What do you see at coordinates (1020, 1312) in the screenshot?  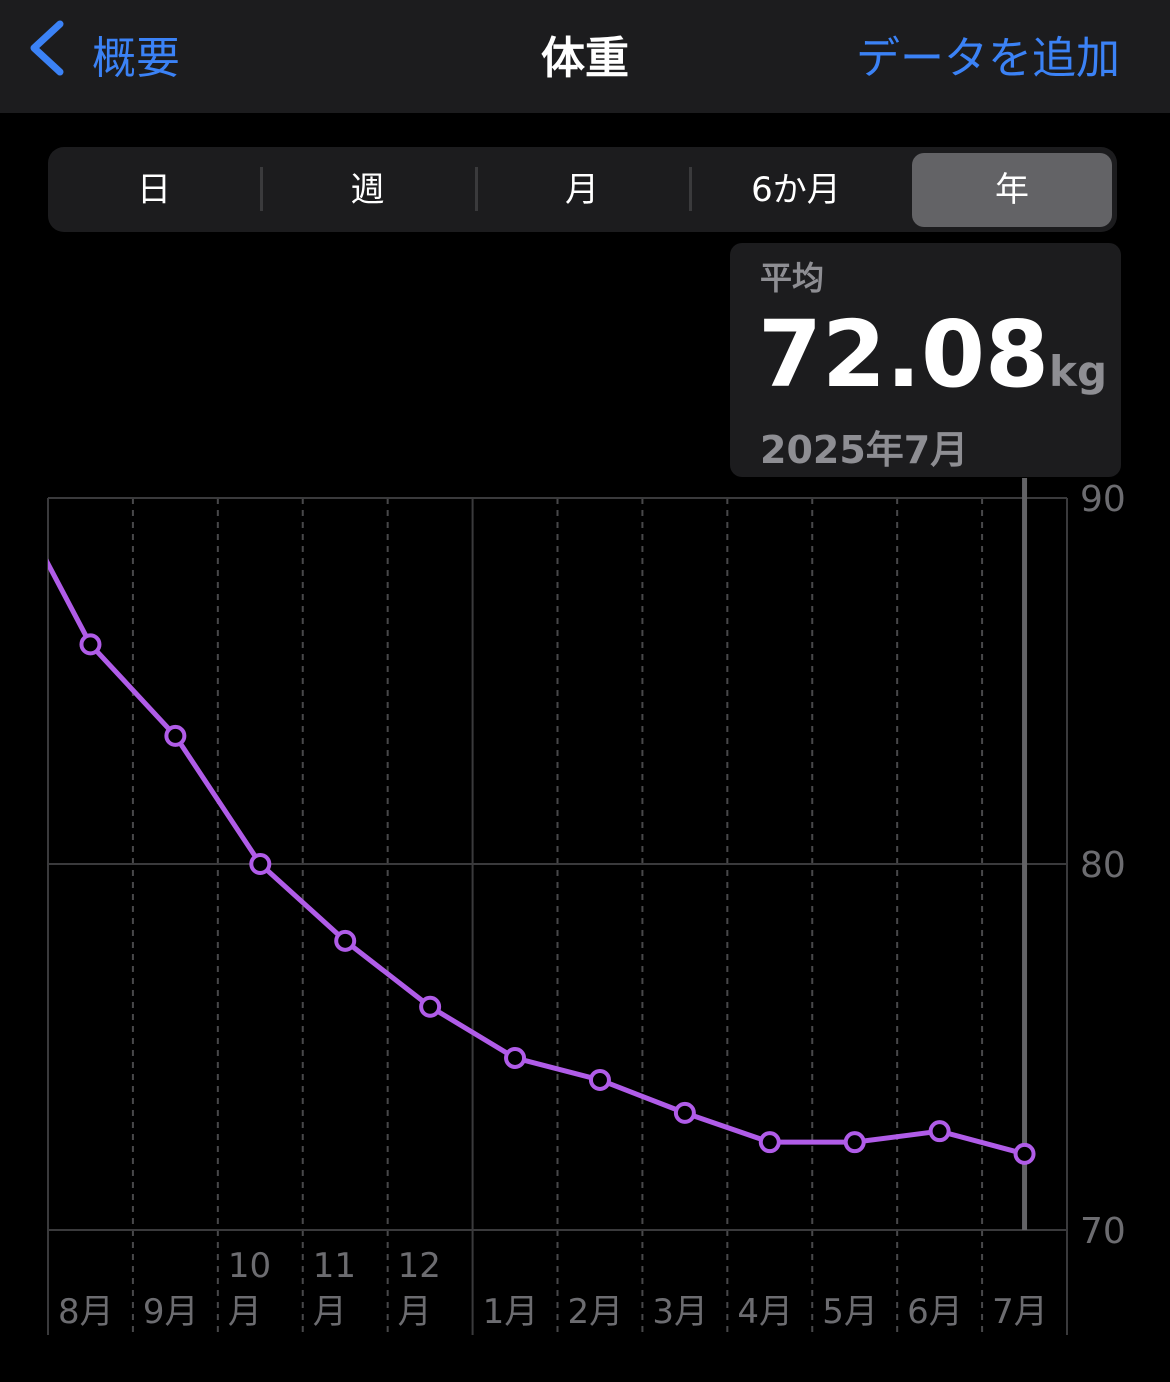 I see `x-tick-label: 7月` at bounding box center [1020, 1312].